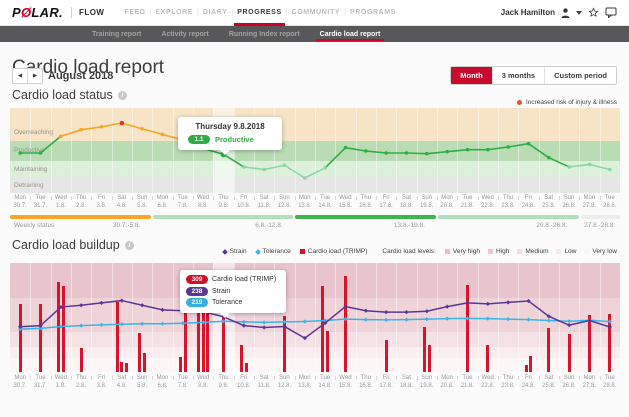 The width and height of the screenshot is (629, 417). What do you see at coordinates (185, 34) in the screenshot?
I see `subnav-item-activity-report: Activity report` at bounding box center [185, 34].